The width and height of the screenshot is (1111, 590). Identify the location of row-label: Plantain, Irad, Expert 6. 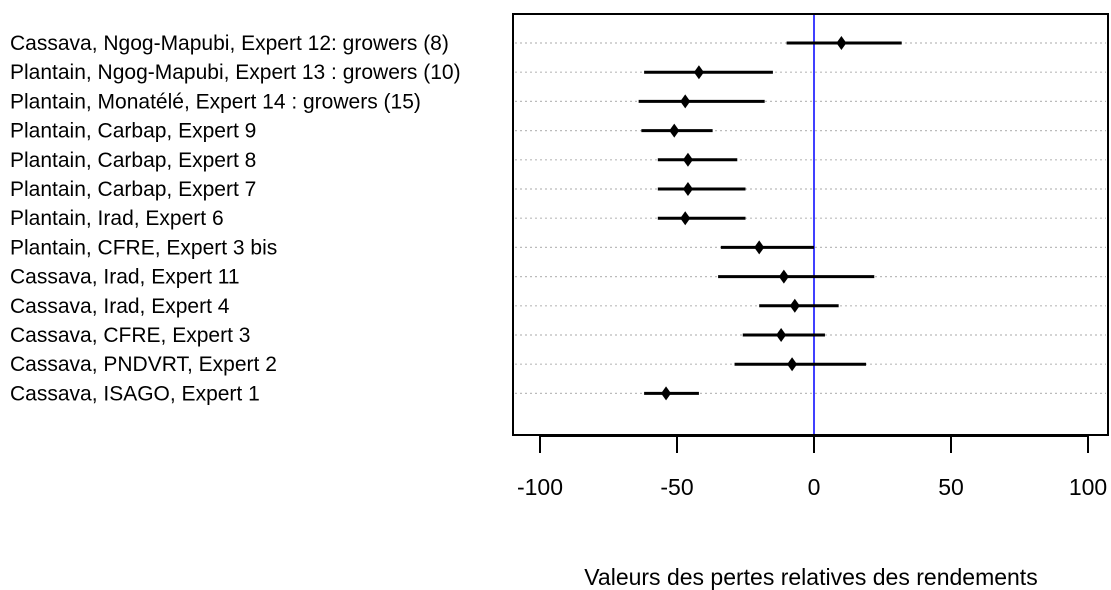
(117, 218).